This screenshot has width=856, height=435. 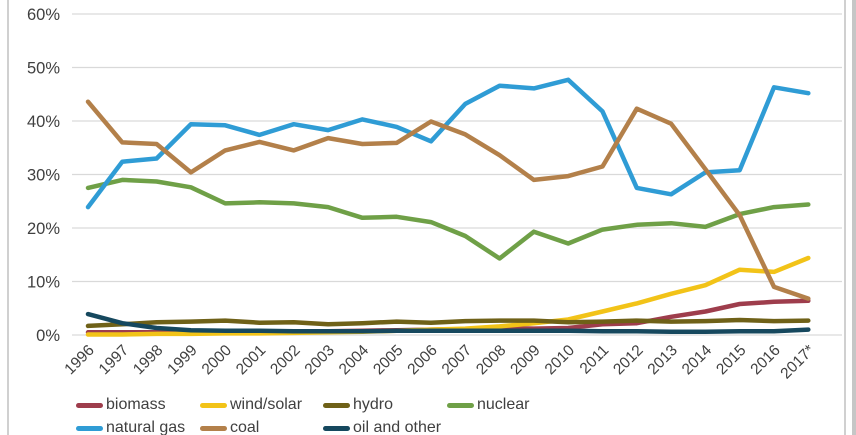 I want to click on series-line-oil-and-other, so click(x=448, y=323).